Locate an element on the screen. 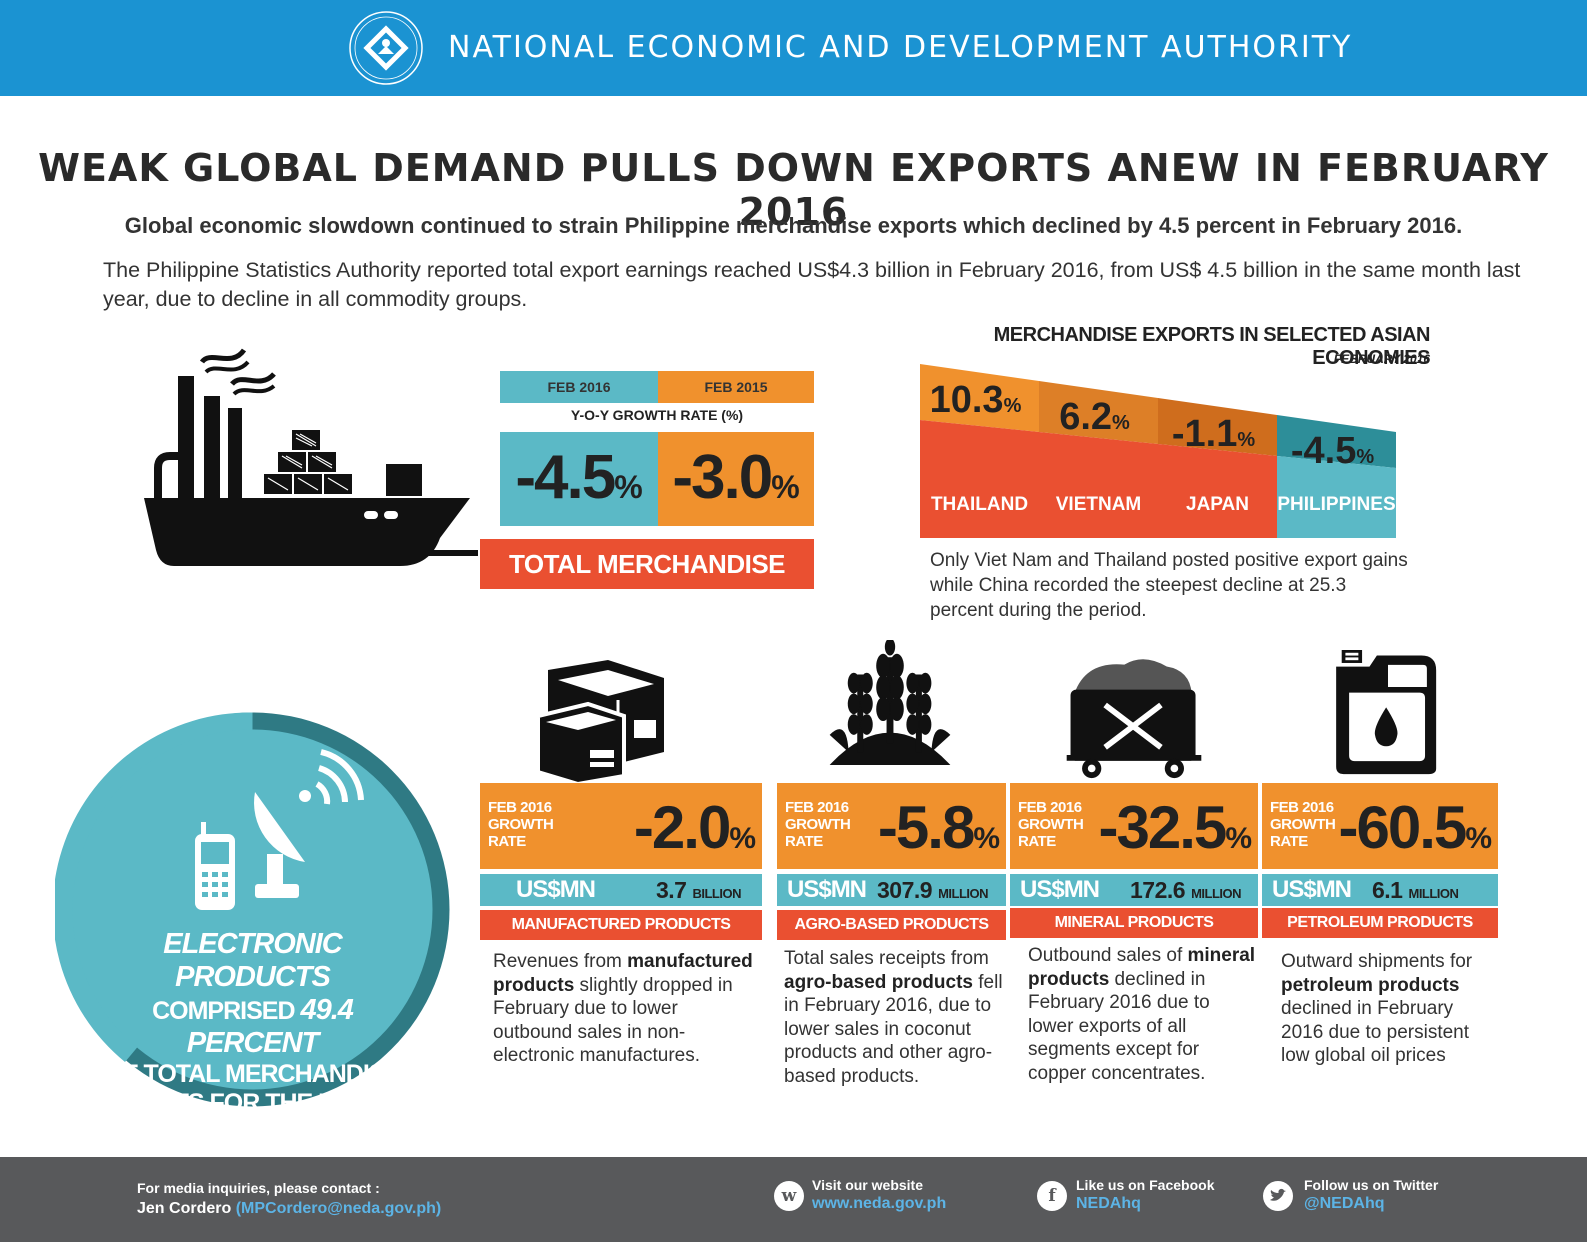  feb2016-value: -4.5 is located at coordinates (565, 477).